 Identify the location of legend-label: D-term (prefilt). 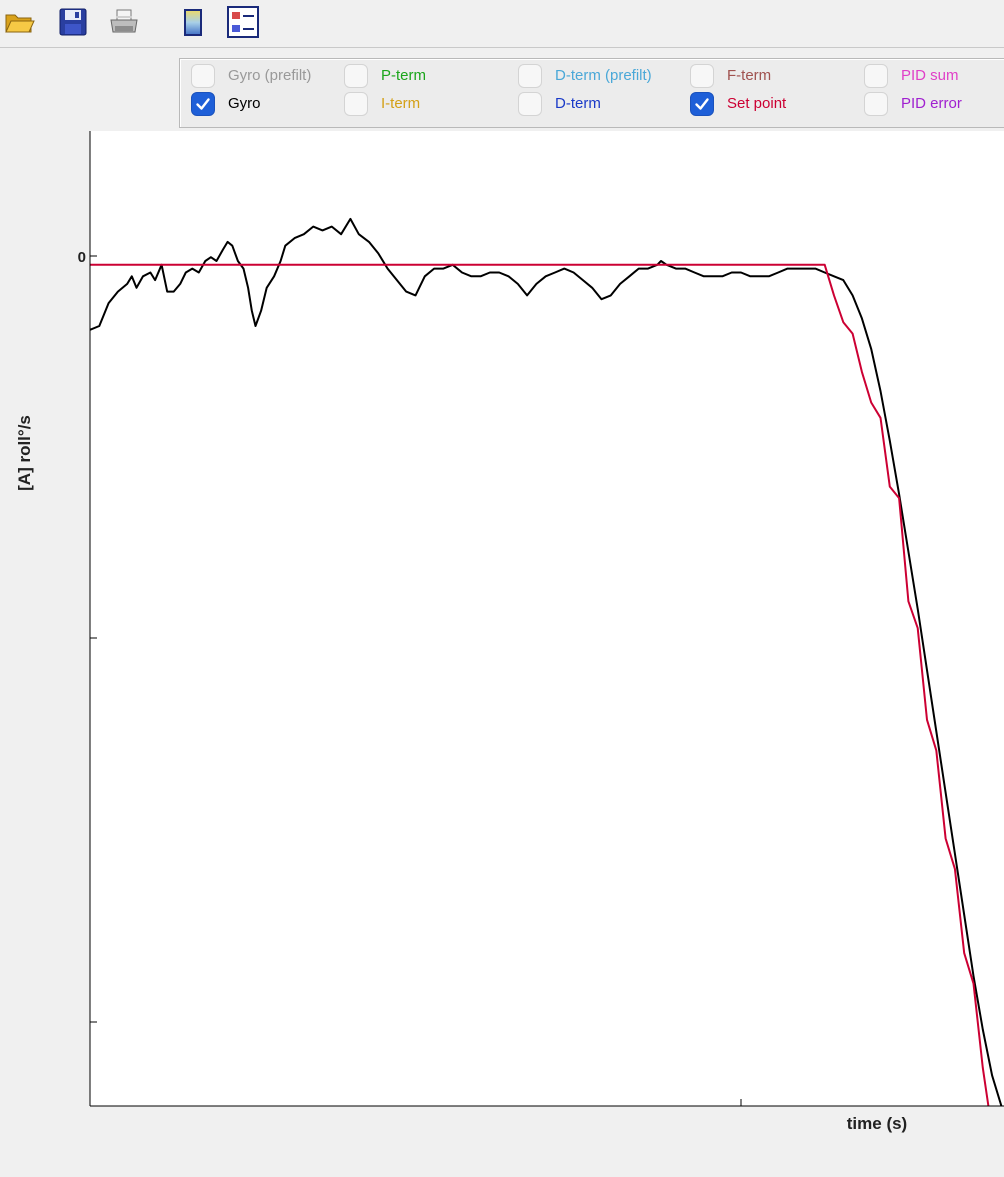
(603, 75).